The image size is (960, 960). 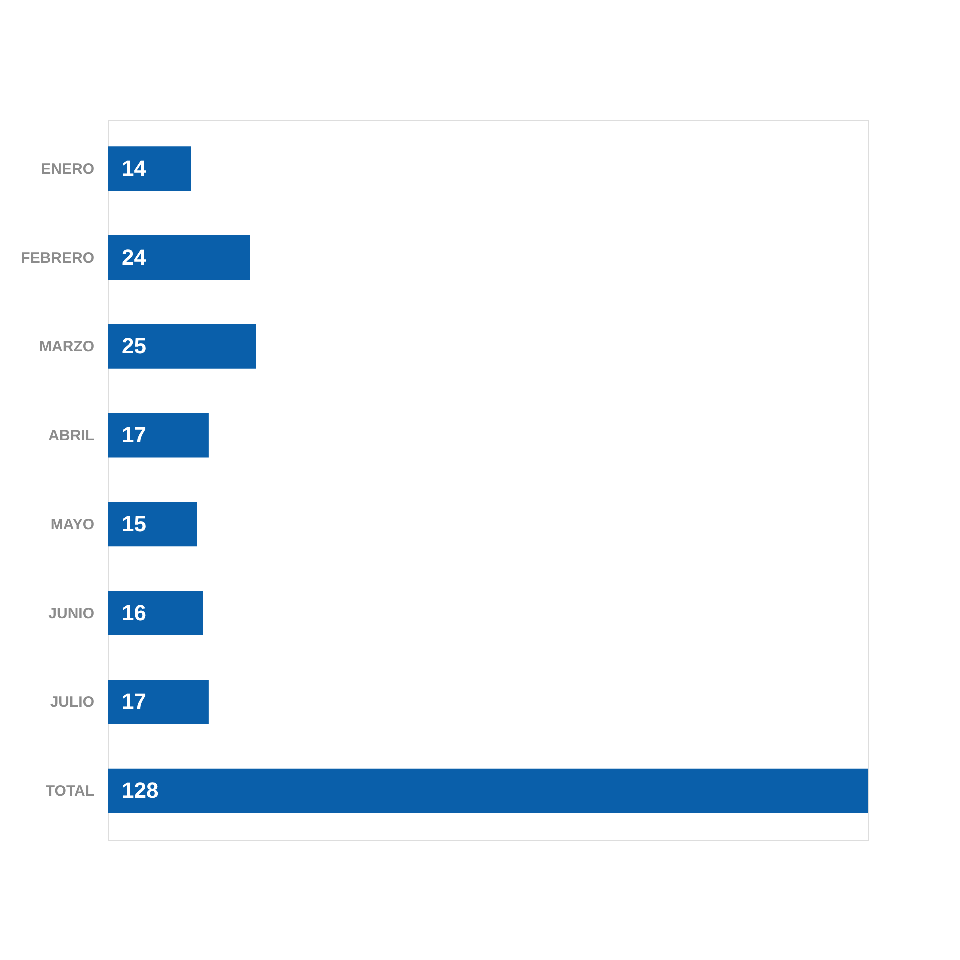 What do you see at coordinates (71, 613) in the screenshot?
I see `y-tick-label: JUNIO` at bounding box center [71, 613].